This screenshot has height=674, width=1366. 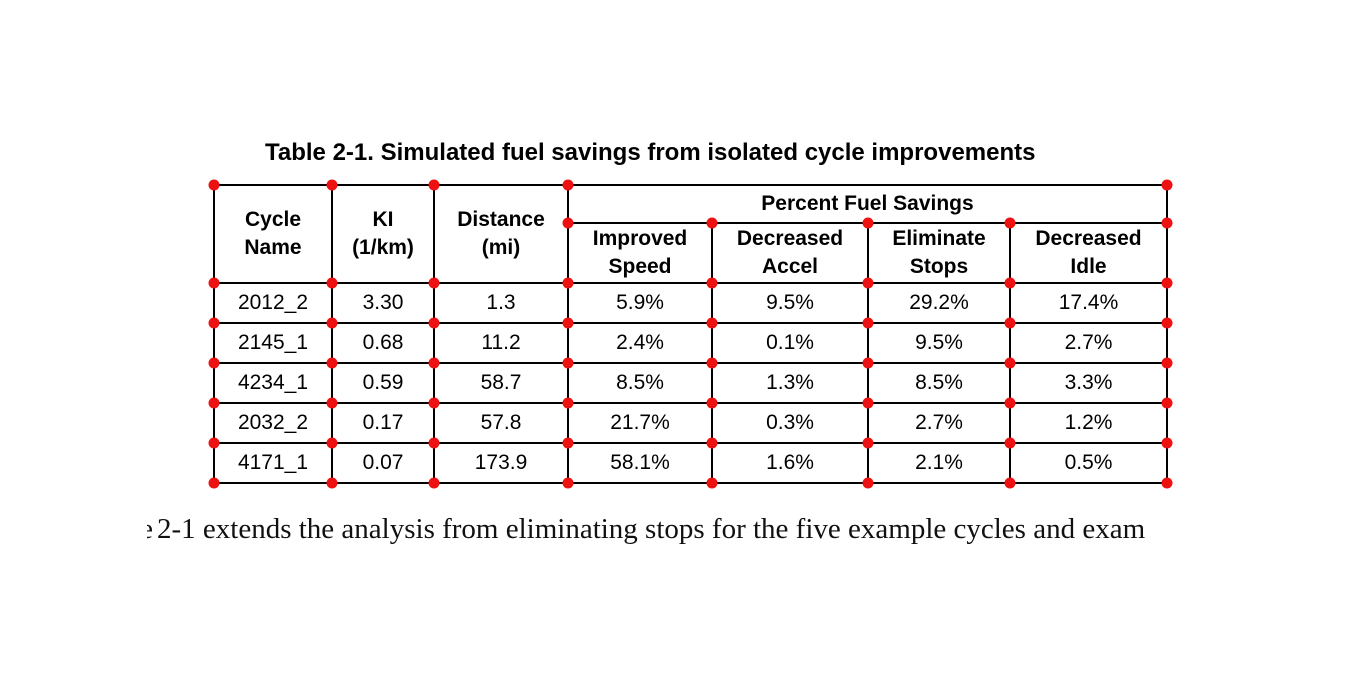 I want to click on cell-improved-speed: 58.1%, so click(x=640, y=463).